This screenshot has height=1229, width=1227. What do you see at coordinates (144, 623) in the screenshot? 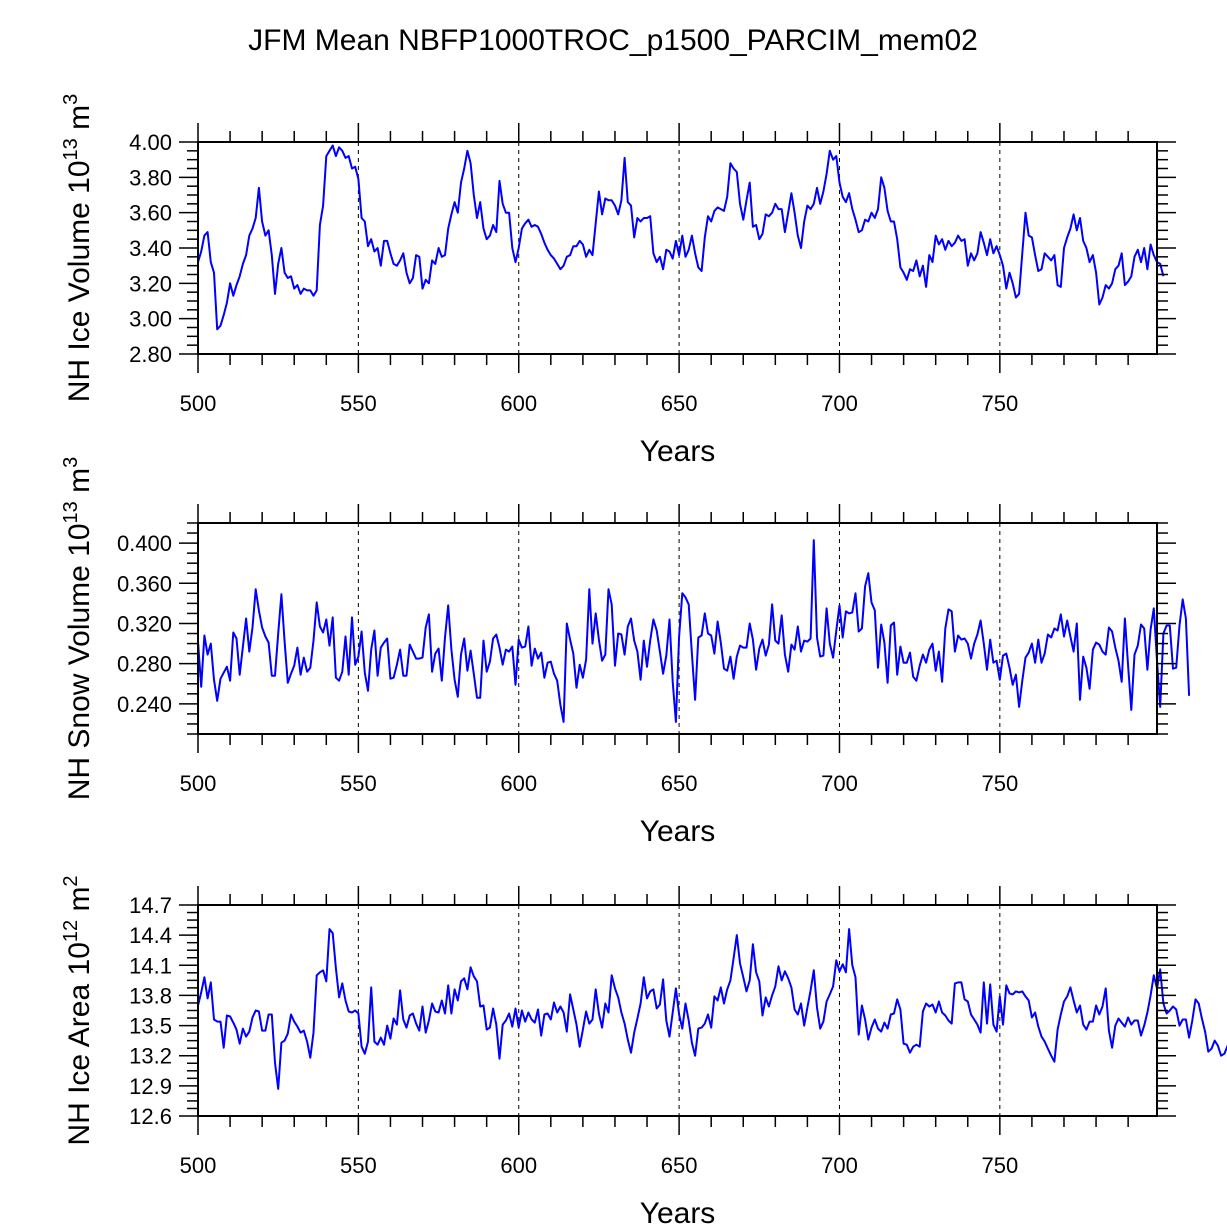
I see `y-tick-label: 0.320` at bounding box center [144, 623].